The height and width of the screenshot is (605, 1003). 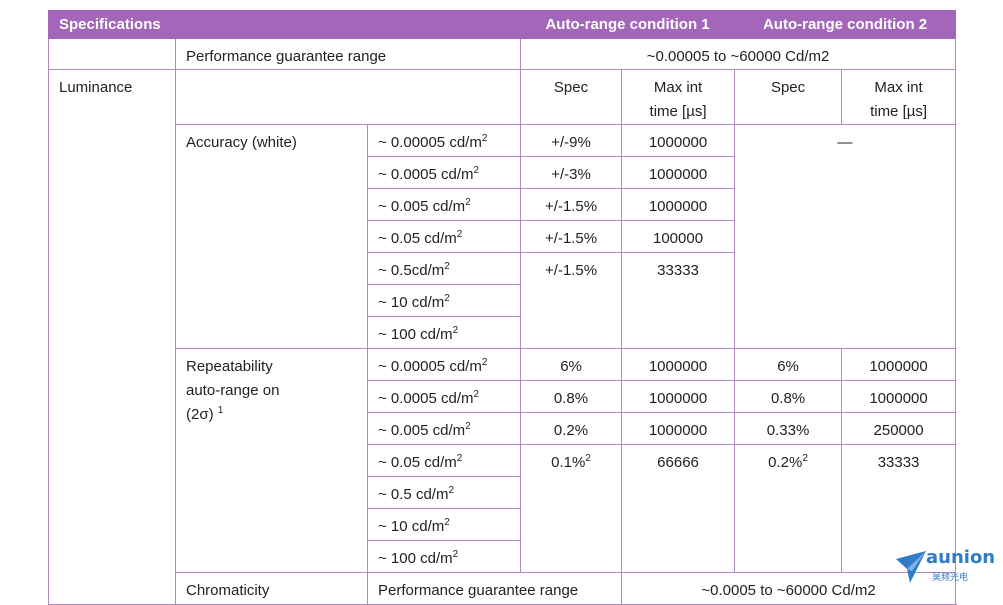 I want to click on logo-brand-text: aunion, so click(x=961, y=557).